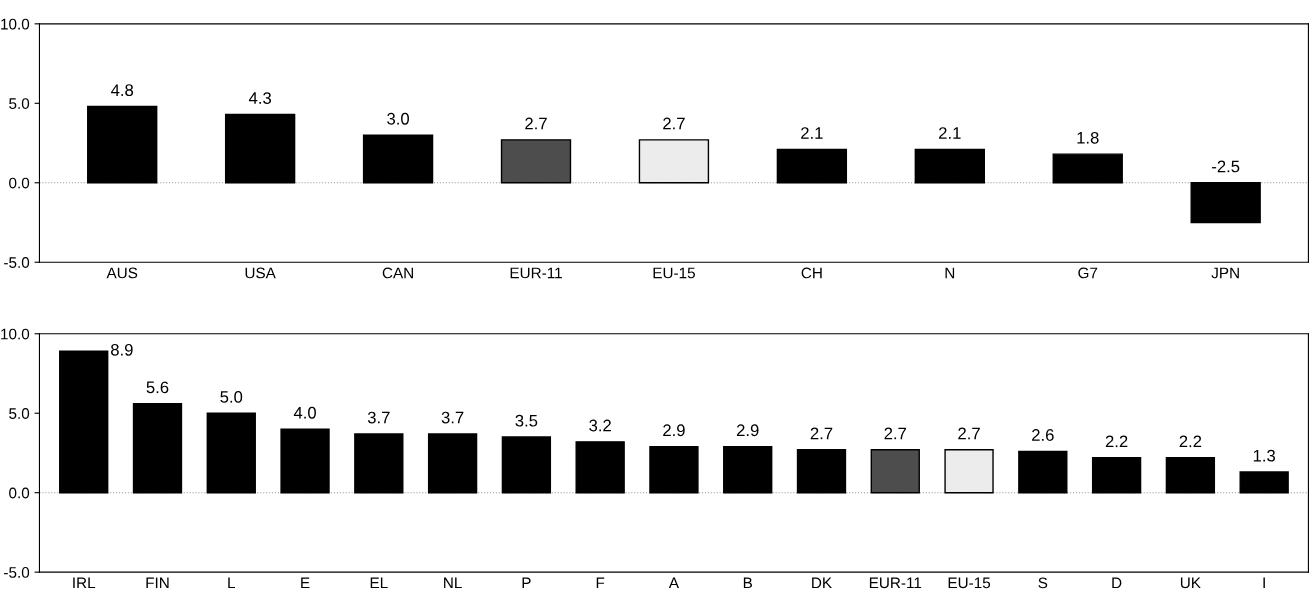 The image size is (1315, 596). I want to click on x-tick-label: NL, so click(453, 583).